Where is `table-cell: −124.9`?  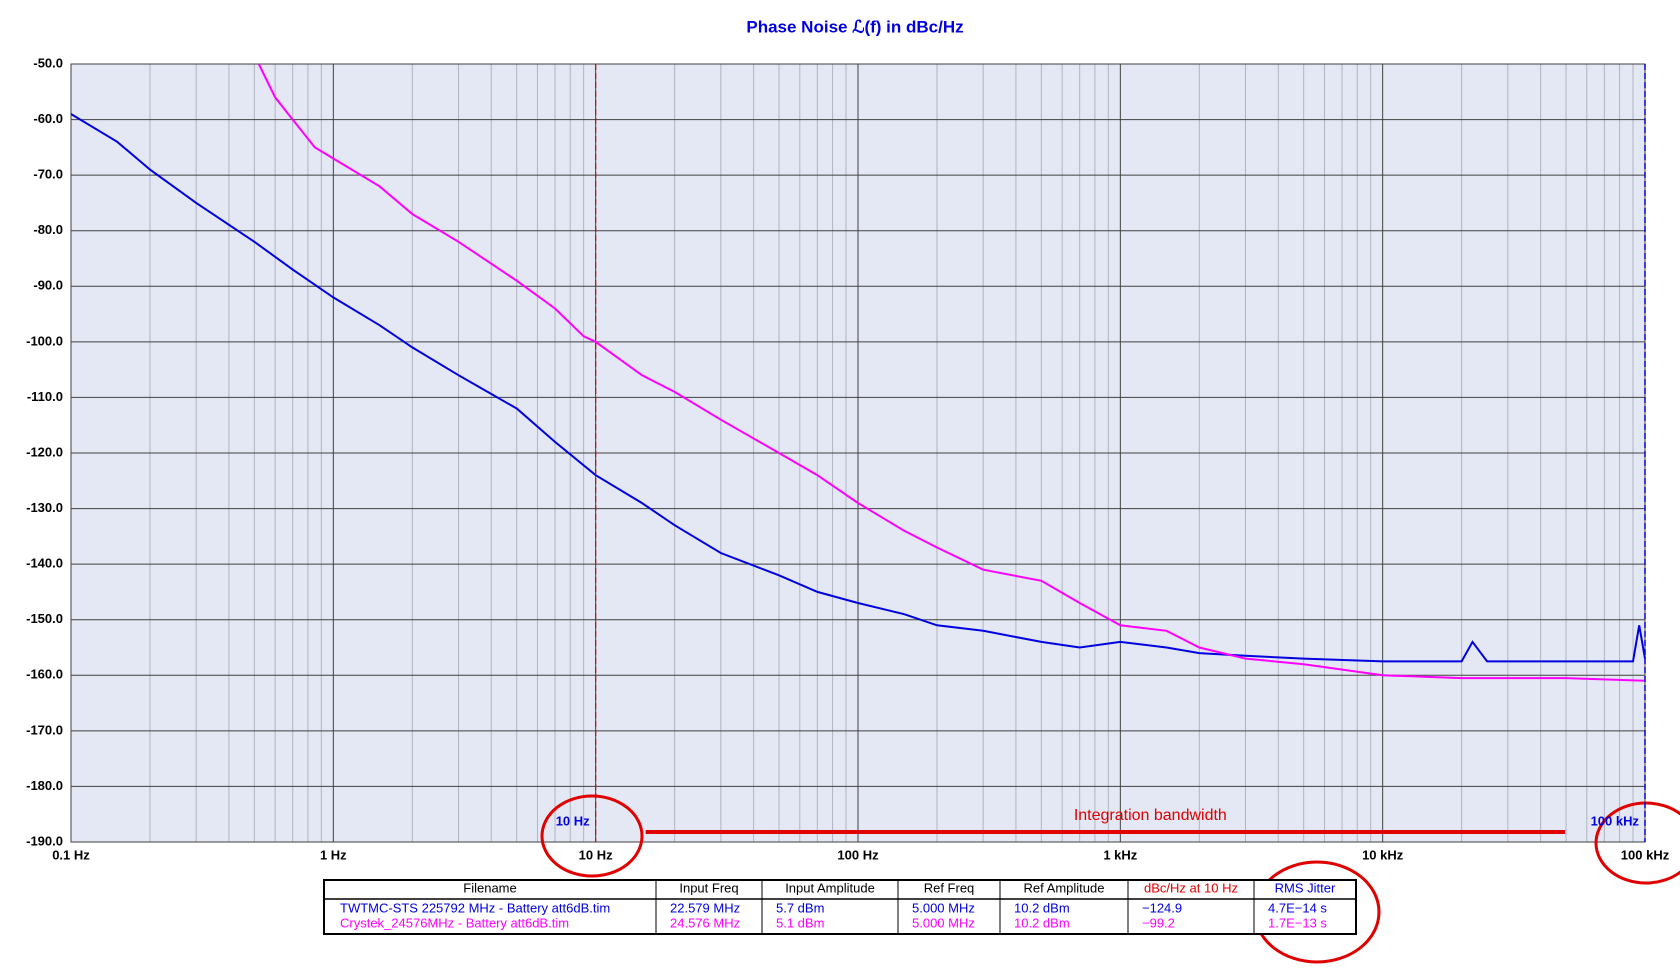 table-cell: −124.9 is located at coordinates (1162, 907).